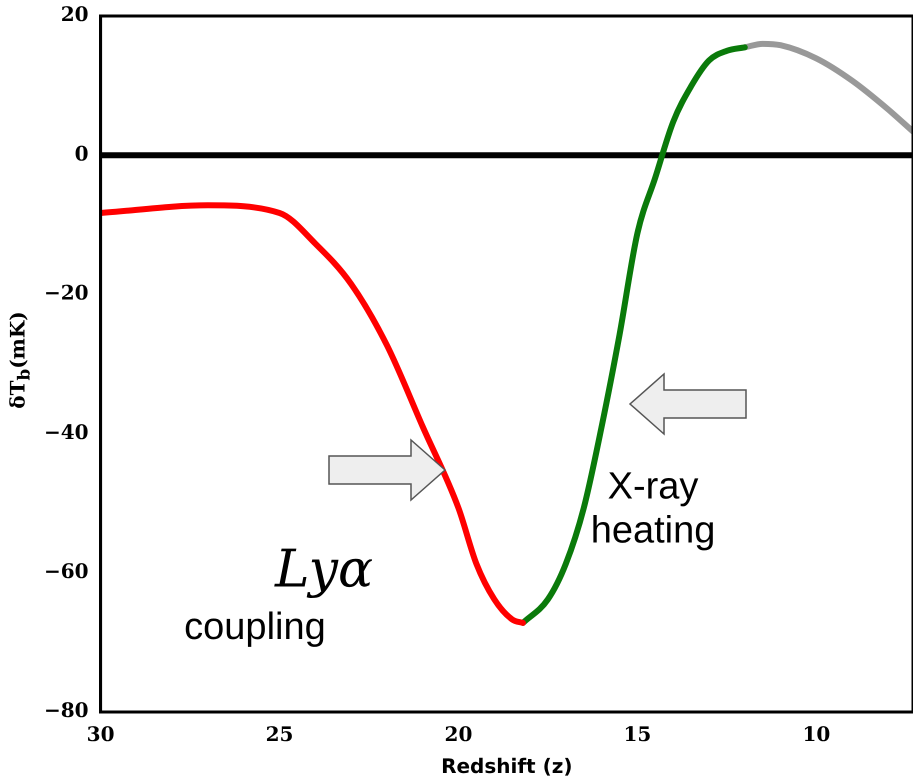 Image resolution: width=913 pixels, height=784 pixels. I want to click on y-tick-label: 0, so click(81, 153).